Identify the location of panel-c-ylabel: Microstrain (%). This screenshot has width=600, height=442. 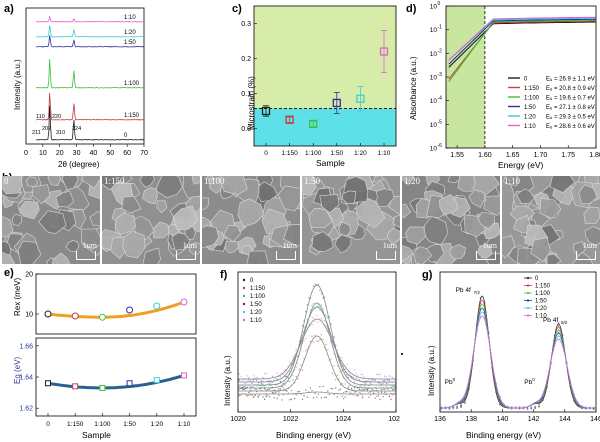
(251, 103).